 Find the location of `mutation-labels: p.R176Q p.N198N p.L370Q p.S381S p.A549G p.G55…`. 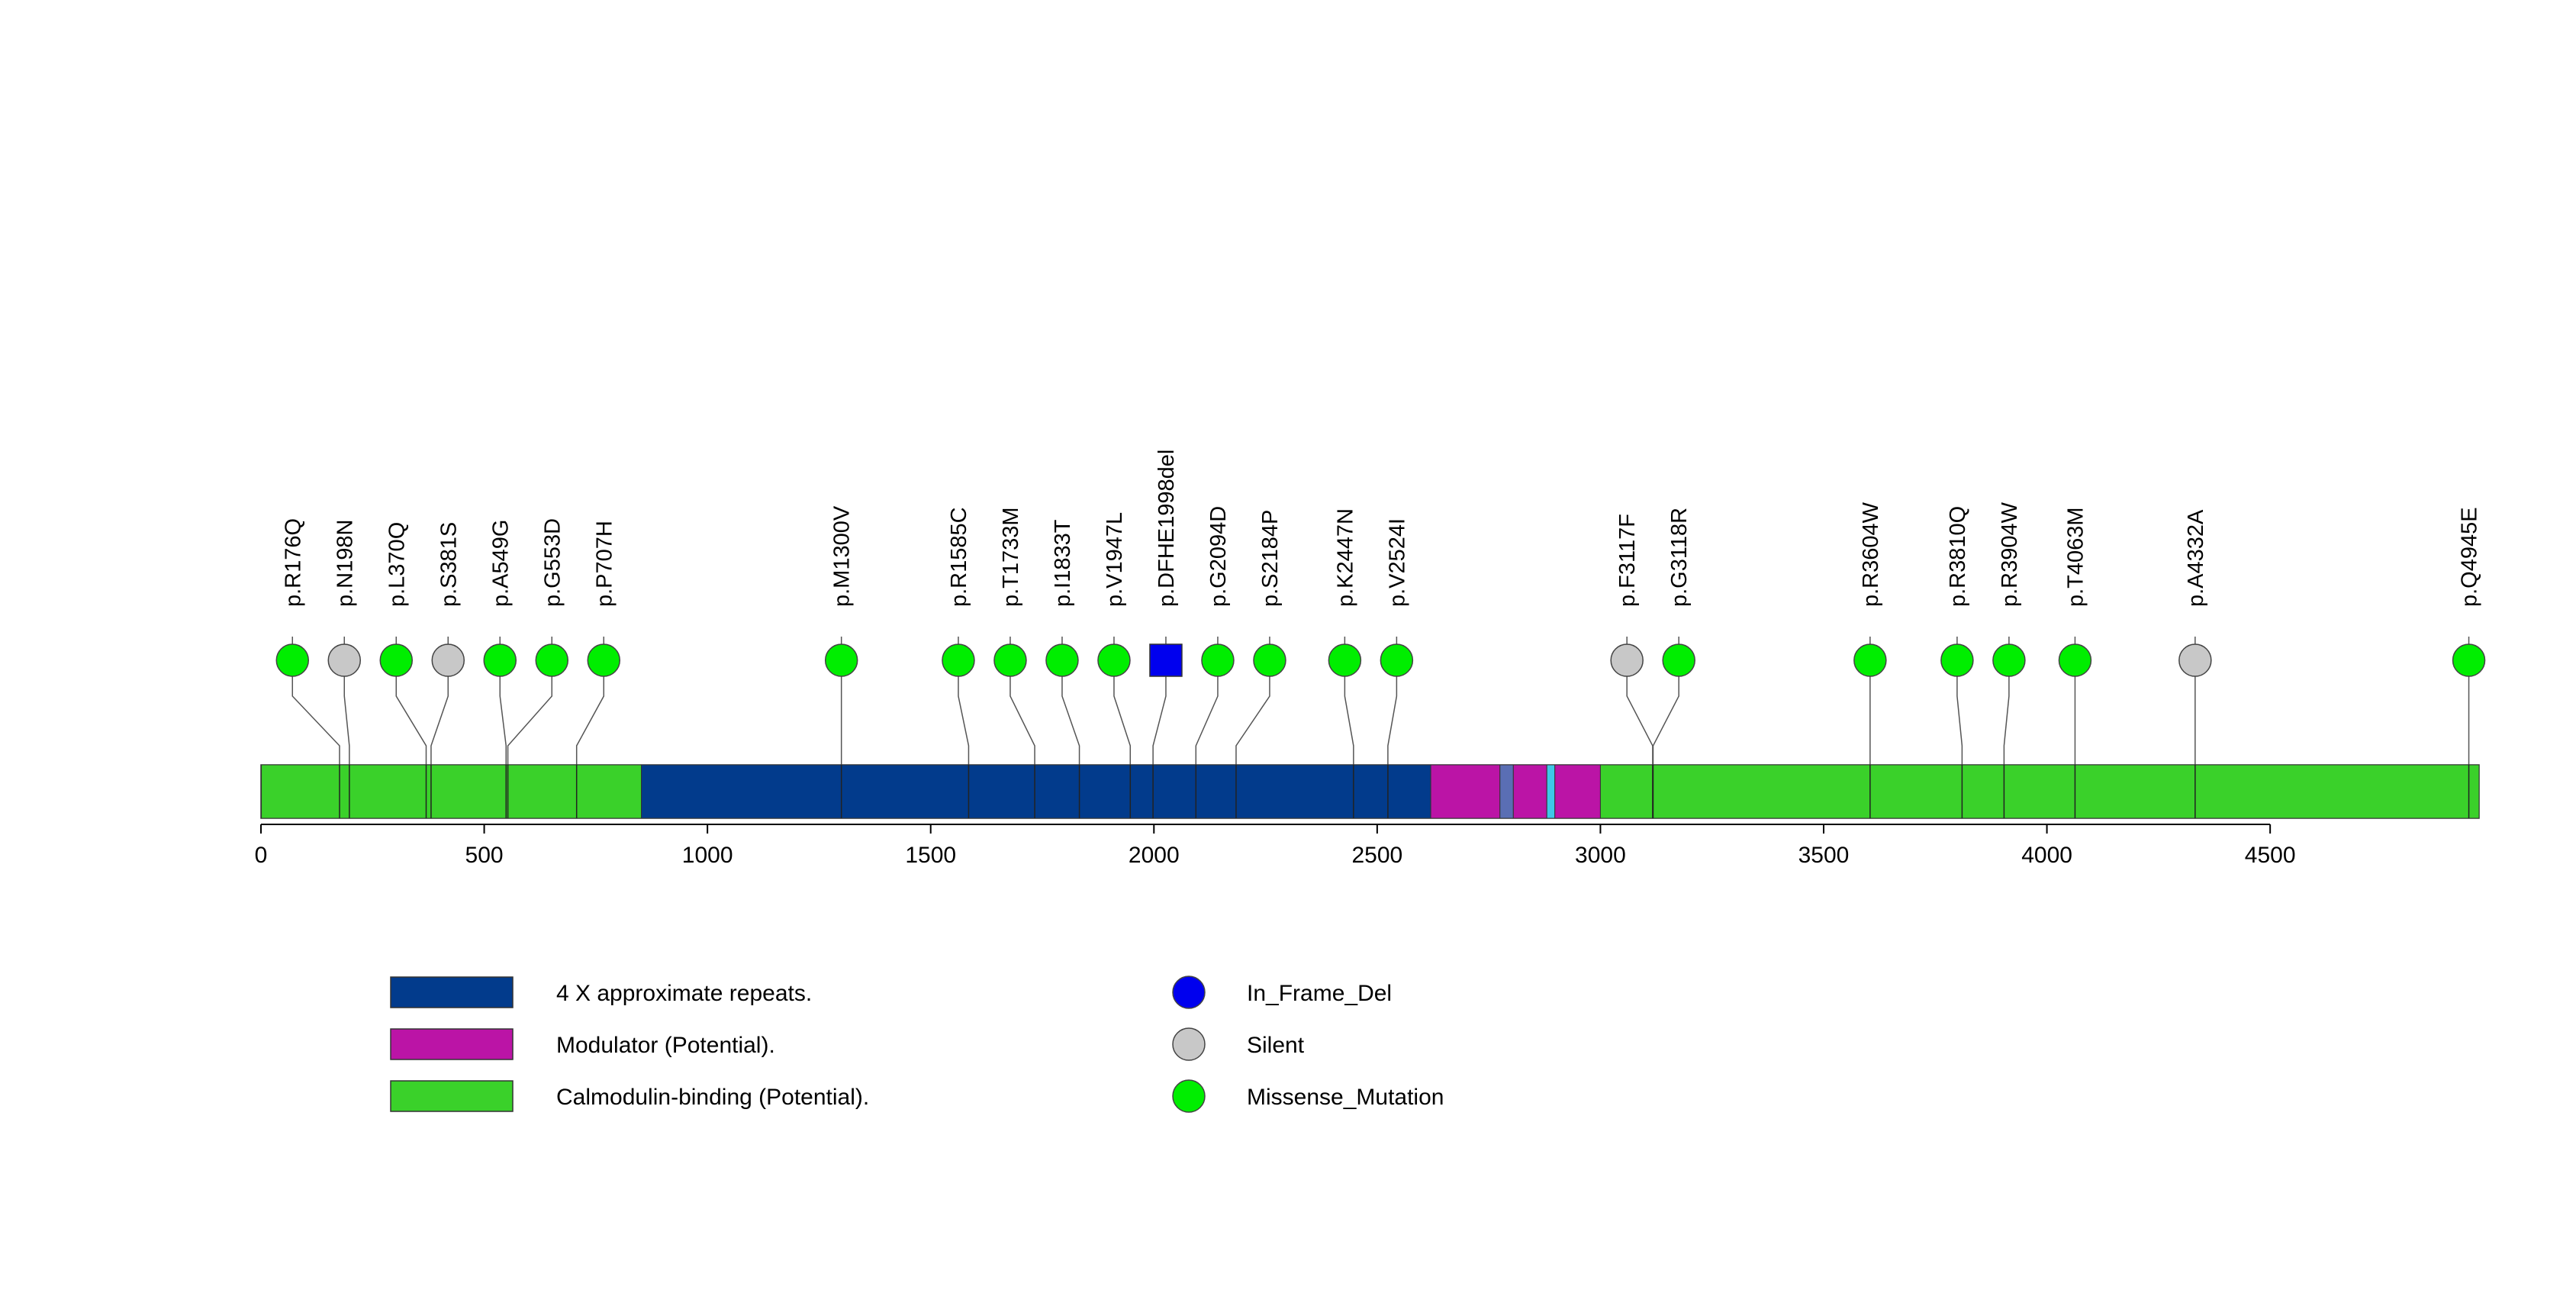

mutation-labels: p.R176Q p.N198N p.L370Q p.S381S p.A549G p.G55… is located at coordinates (1381, 528).